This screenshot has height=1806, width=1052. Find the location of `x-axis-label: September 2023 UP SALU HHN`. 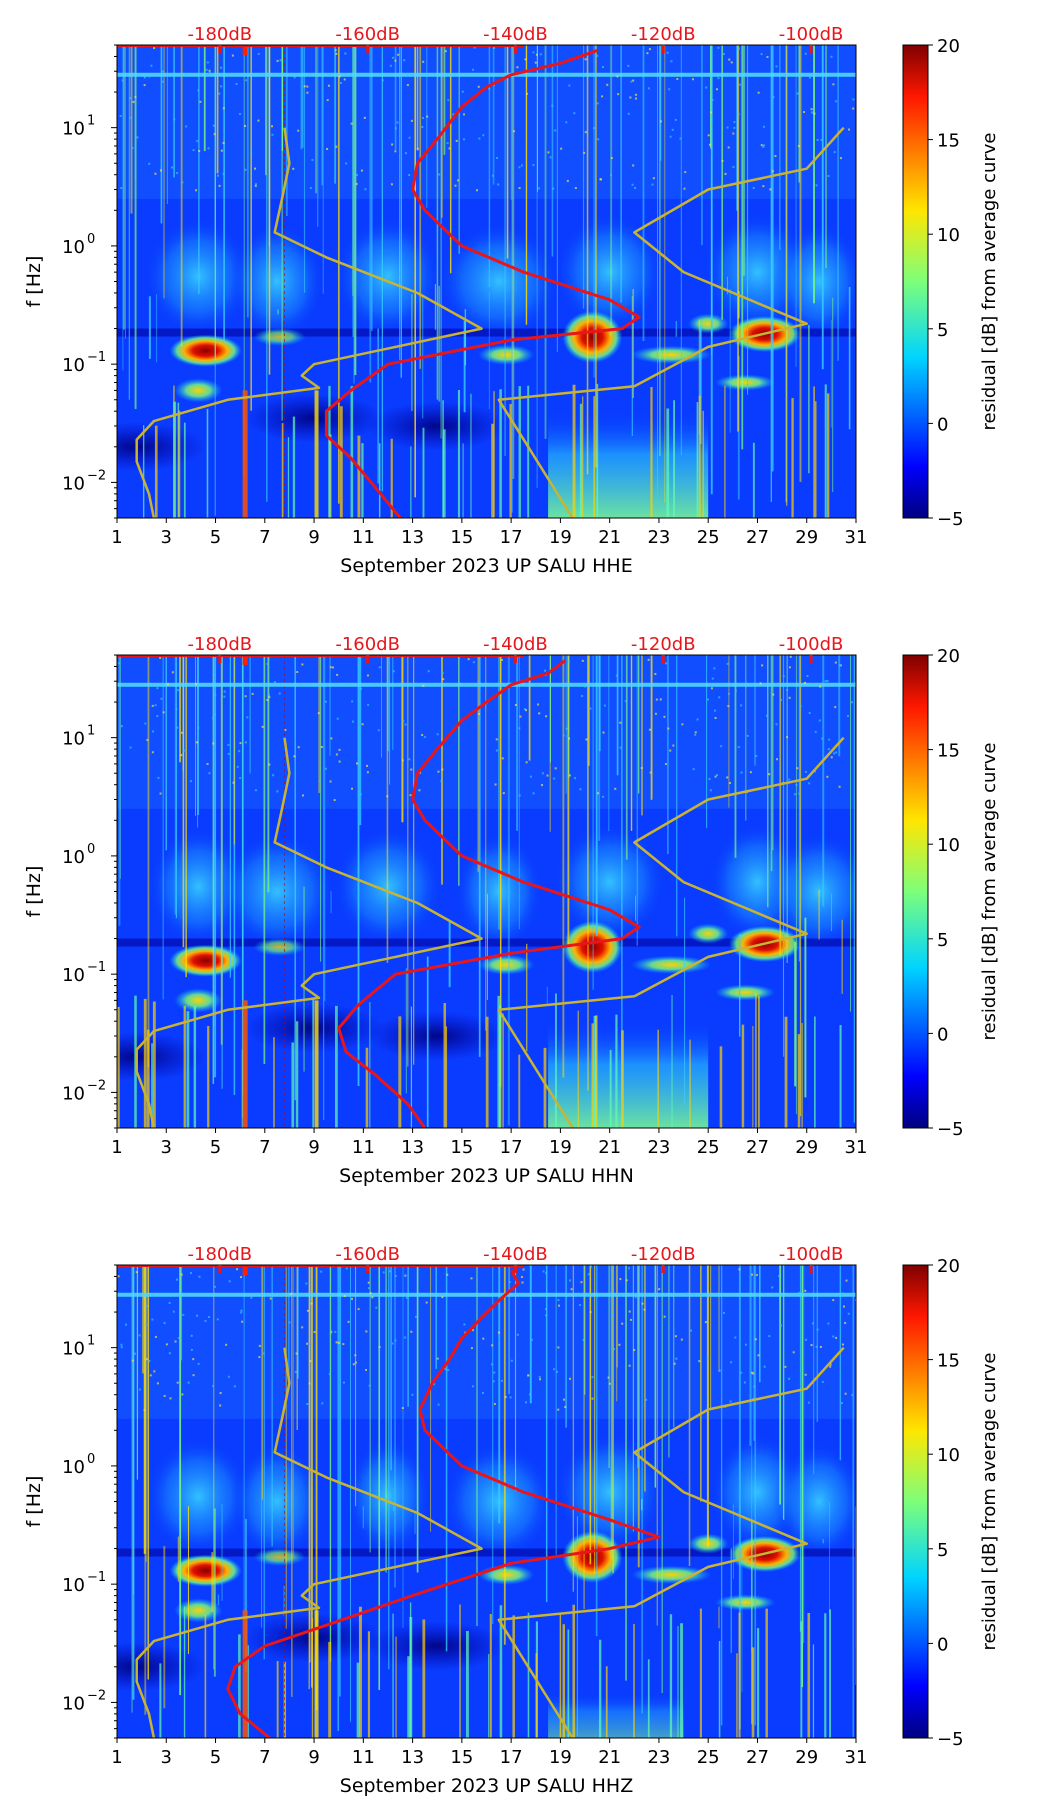

x-axis-label: September 2023 UP SALU HHN is located at coordinates (486, 1176).